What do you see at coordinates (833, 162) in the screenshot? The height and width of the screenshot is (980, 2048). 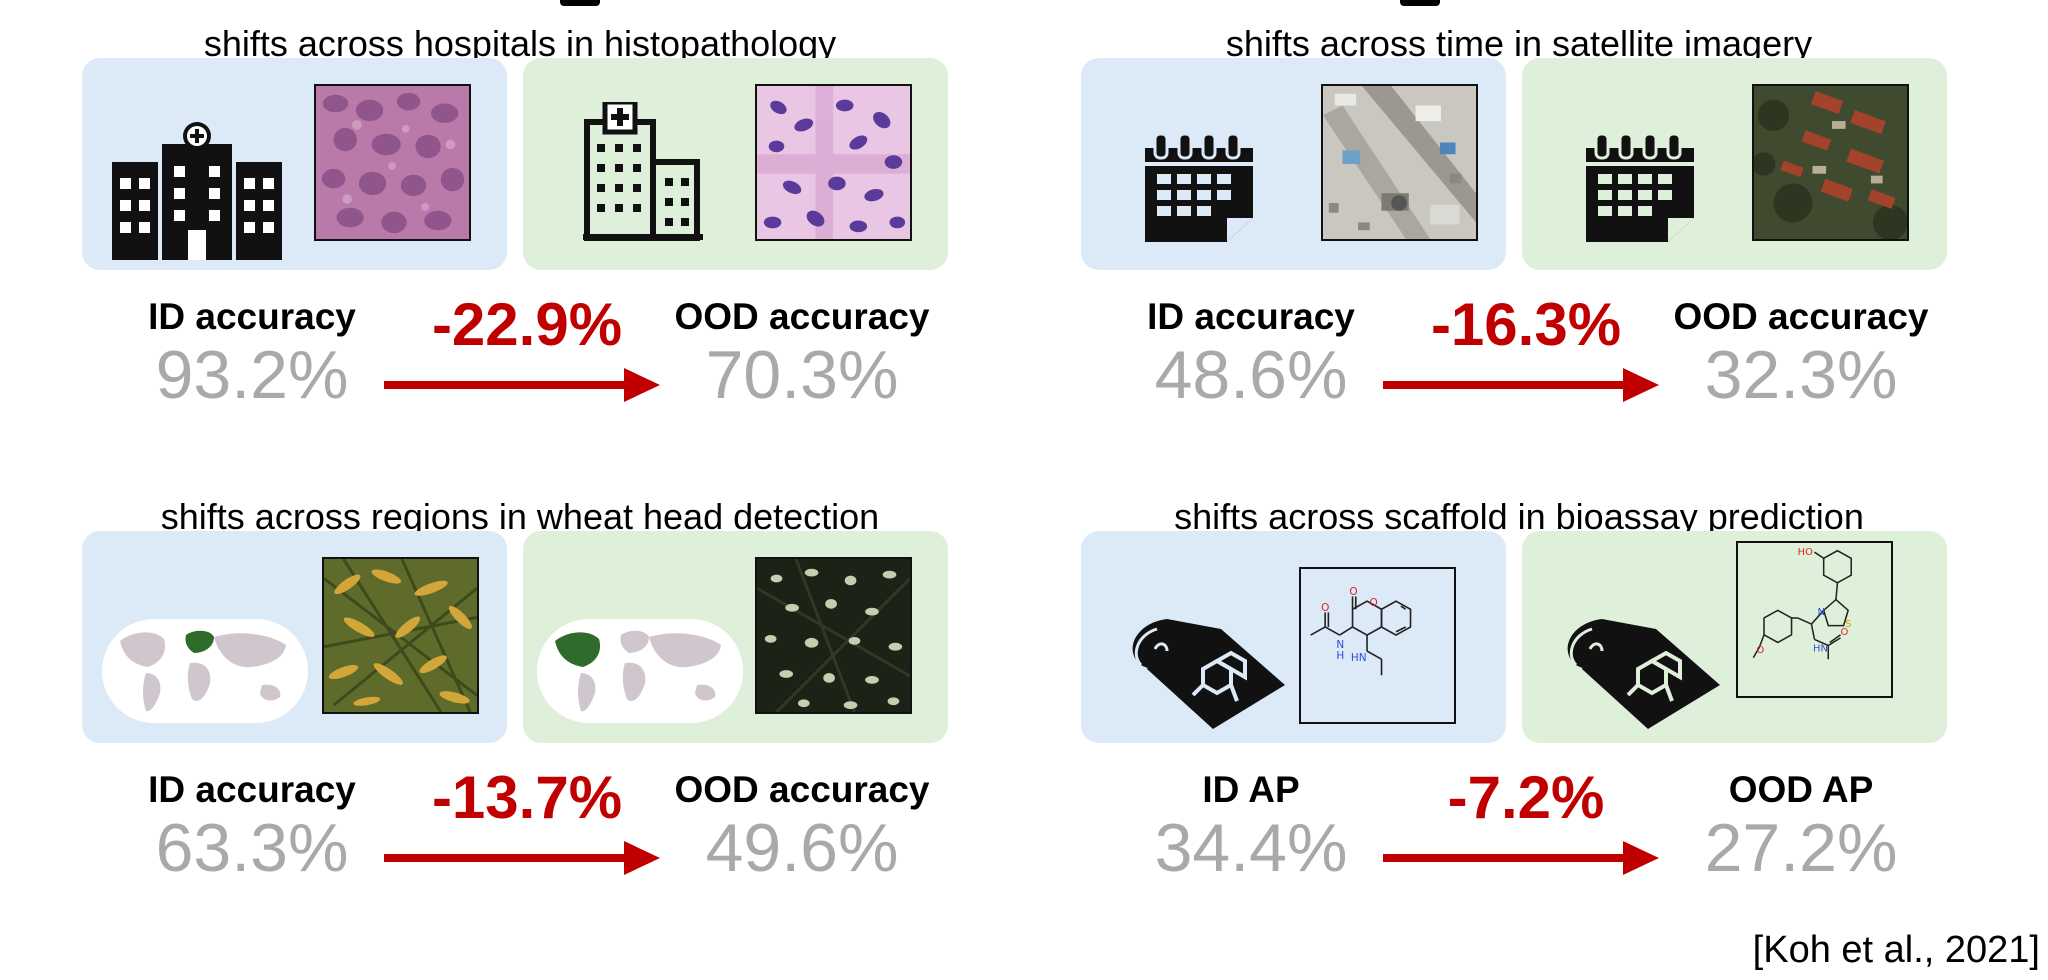 I see `histopathology-patch-ood` at bounding box center [833, 162].